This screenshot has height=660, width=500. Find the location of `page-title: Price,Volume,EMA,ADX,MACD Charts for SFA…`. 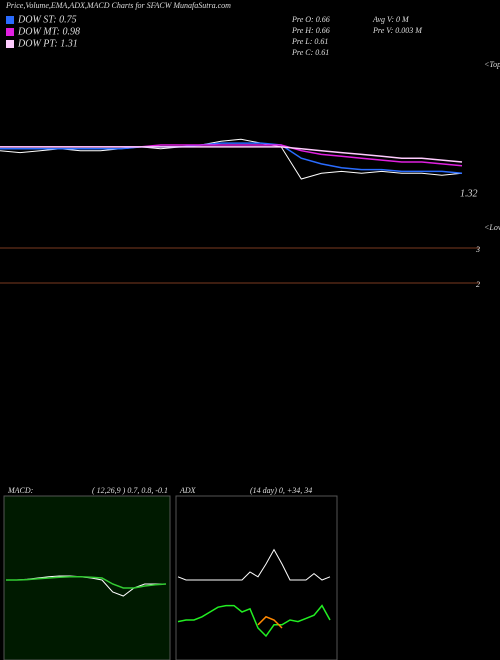

page-title: Price,Volume,EMA,ADX,MACD Charts for SFA… is located at coordinates (118, 5).